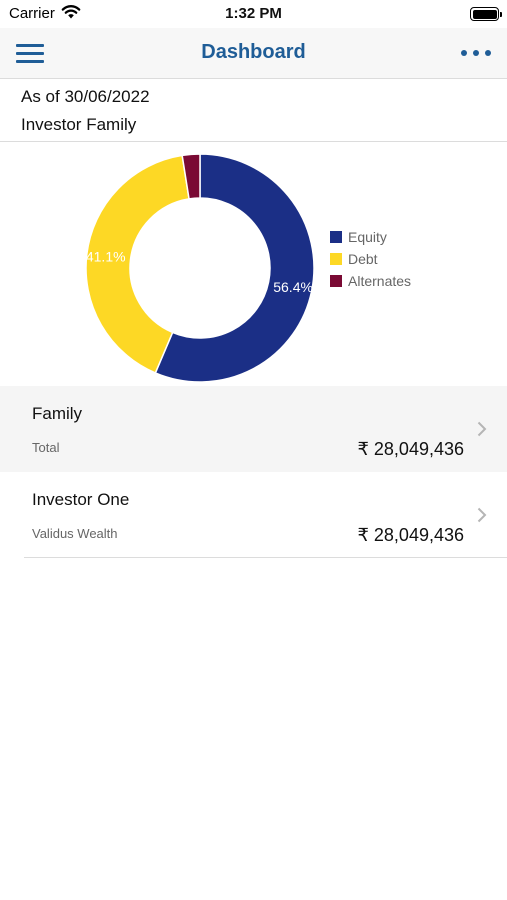 The width and height of the screenshot is (507, 900). I want to click on legend-label-equity: Equity, so click(367, 237).